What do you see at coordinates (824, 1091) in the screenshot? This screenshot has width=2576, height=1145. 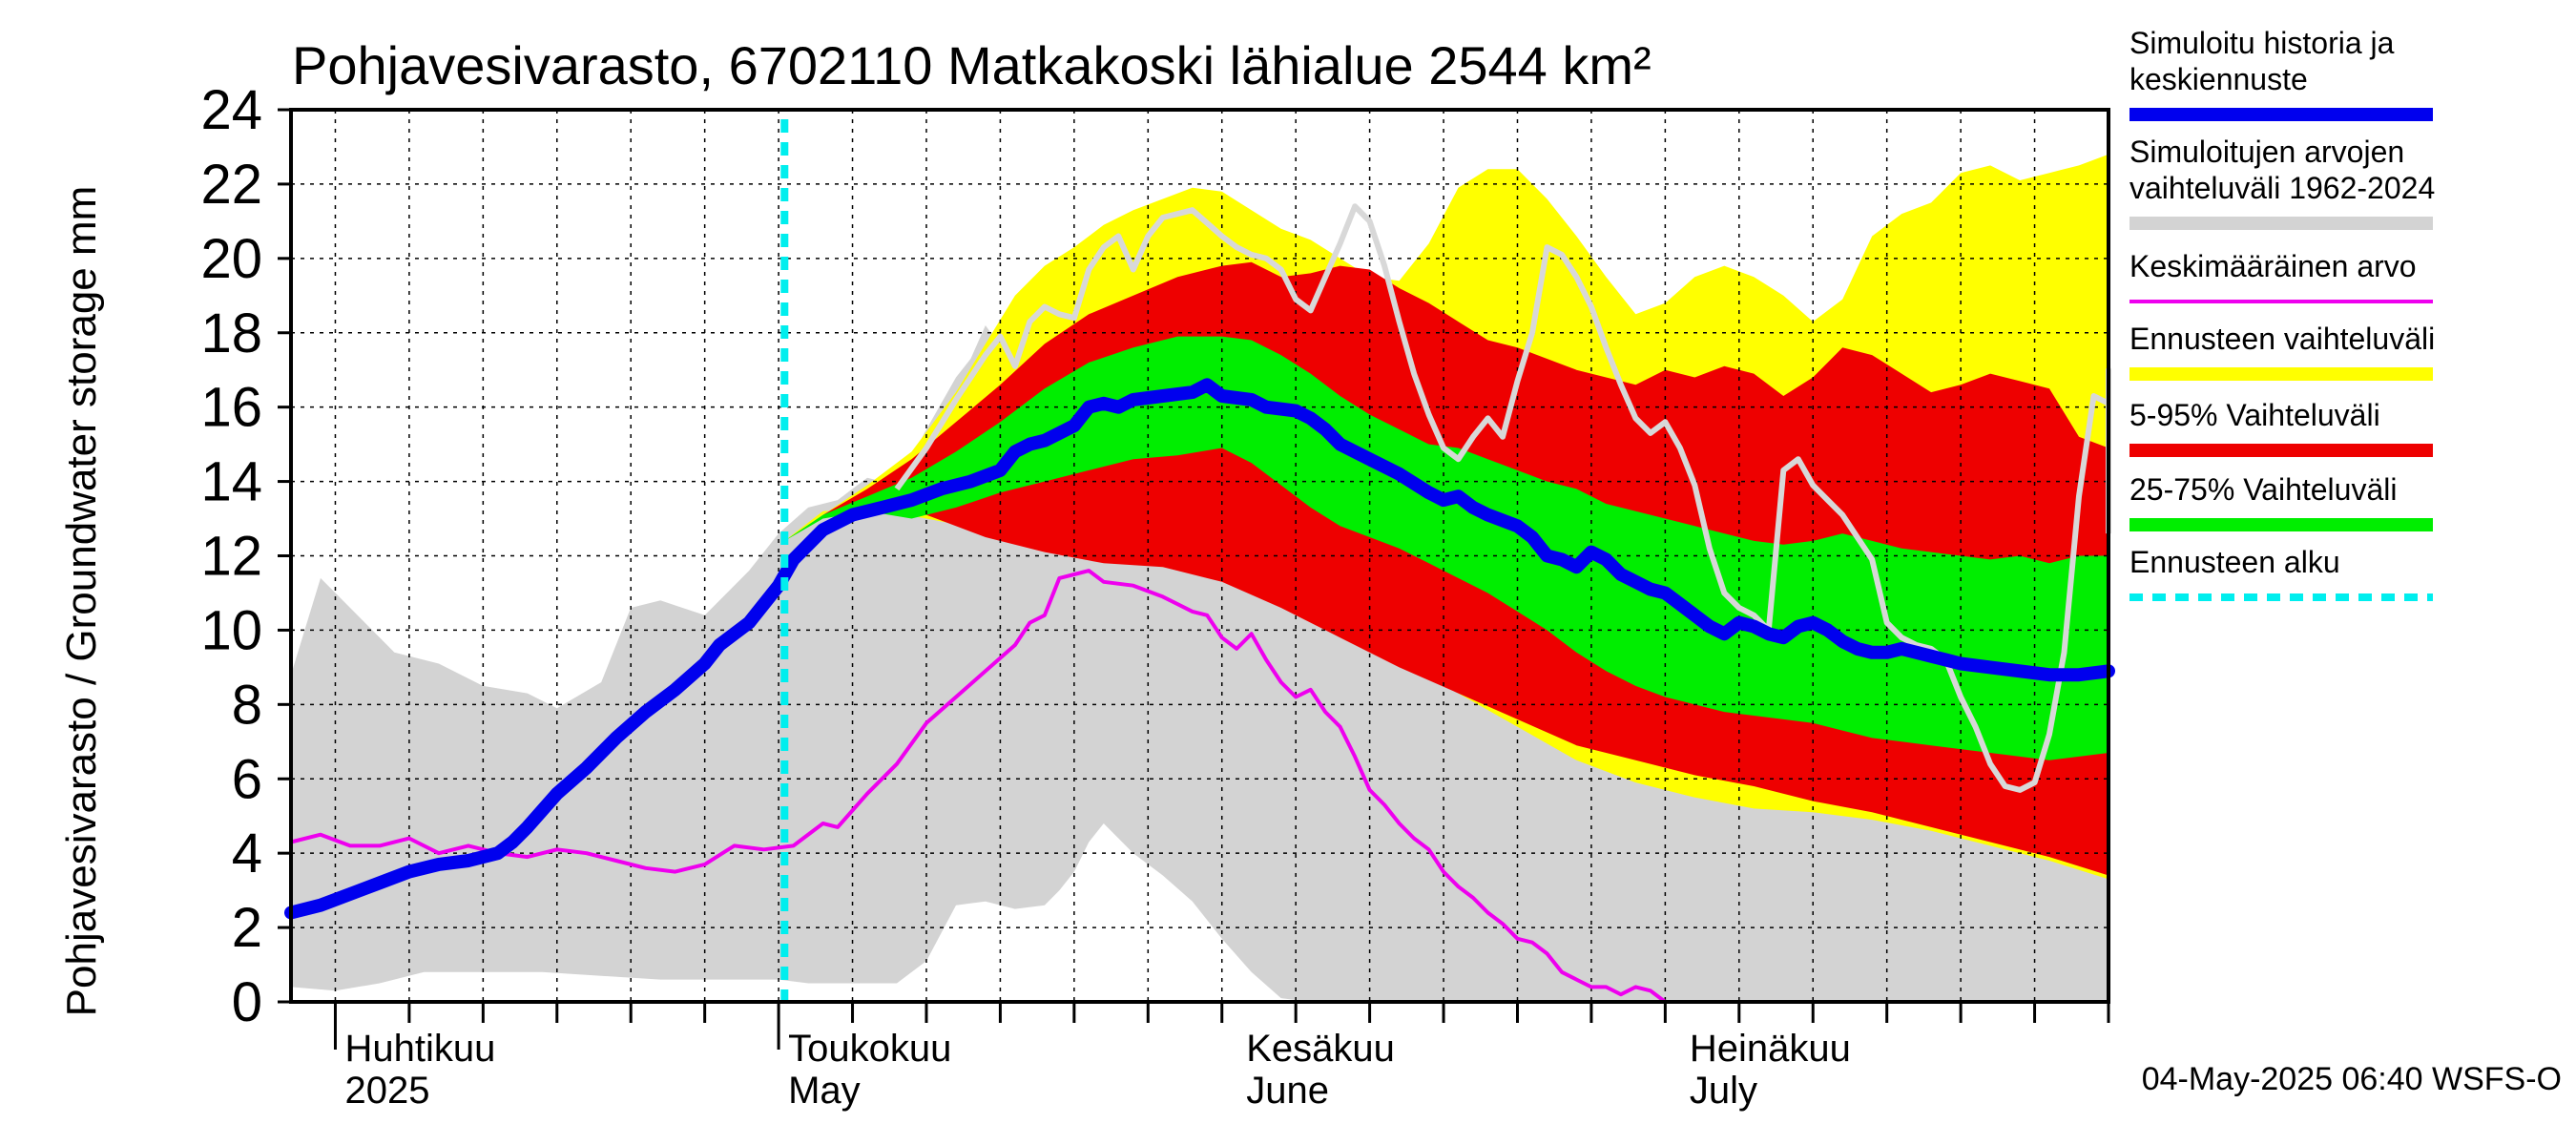 I see `x-month-label-en: May` at bounding box center [824, 1091].